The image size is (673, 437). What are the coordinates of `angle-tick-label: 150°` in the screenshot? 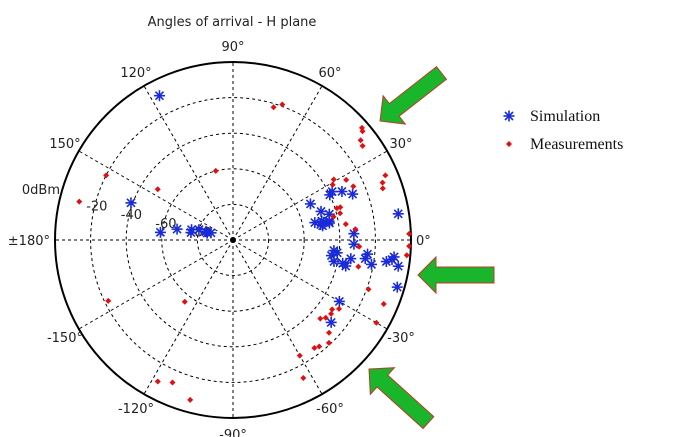 It's located at (64, 144).